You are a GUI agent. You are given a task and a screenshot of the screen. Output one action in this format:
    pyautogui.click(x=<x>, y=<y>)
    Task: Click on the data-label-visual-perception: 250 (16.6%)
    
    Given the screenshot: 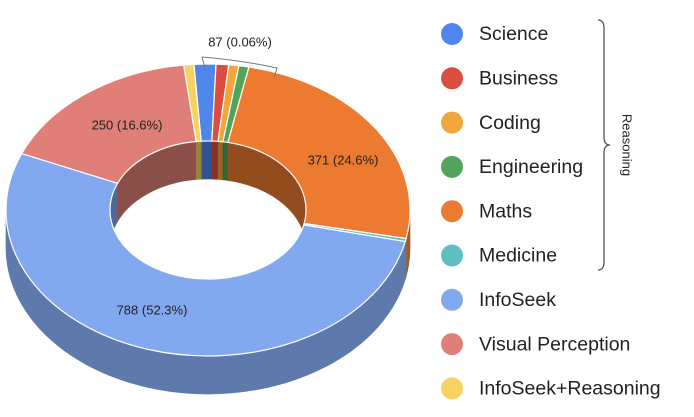 What is the action you would take?
    pyautogui.click(x=127, y=124)
    